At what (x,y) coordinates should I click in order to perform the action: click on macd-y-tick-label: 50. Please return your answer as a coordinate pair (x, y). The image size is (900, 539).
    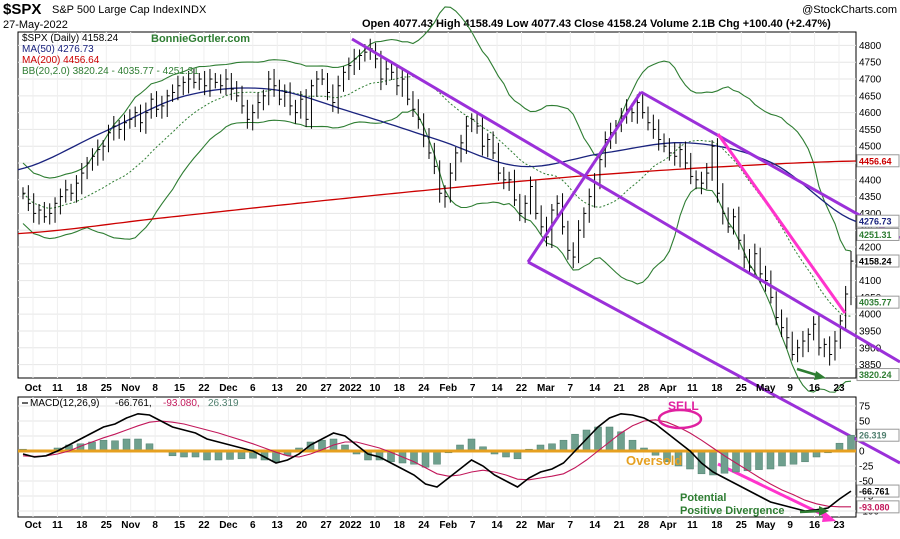
    Looking at the image, I should click on (865, 422).